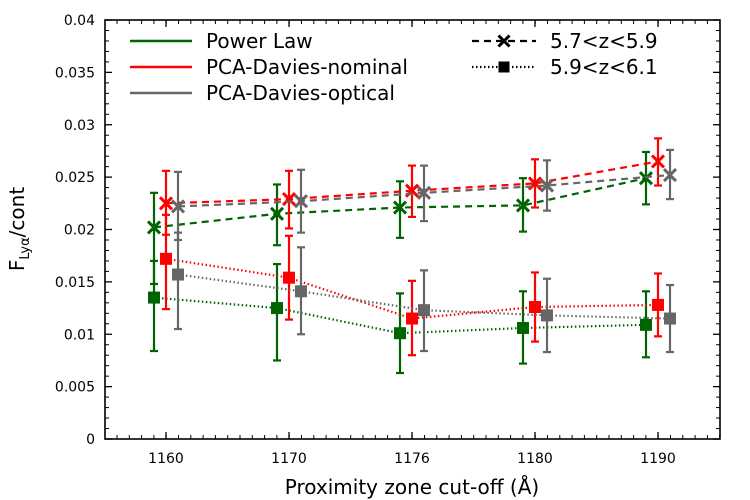 This screenshot has width=750, height=500. Describe the element at coordinates (604, 67) in the screenshot. I see `legend-label: 5.9<z<6.1` at that location.